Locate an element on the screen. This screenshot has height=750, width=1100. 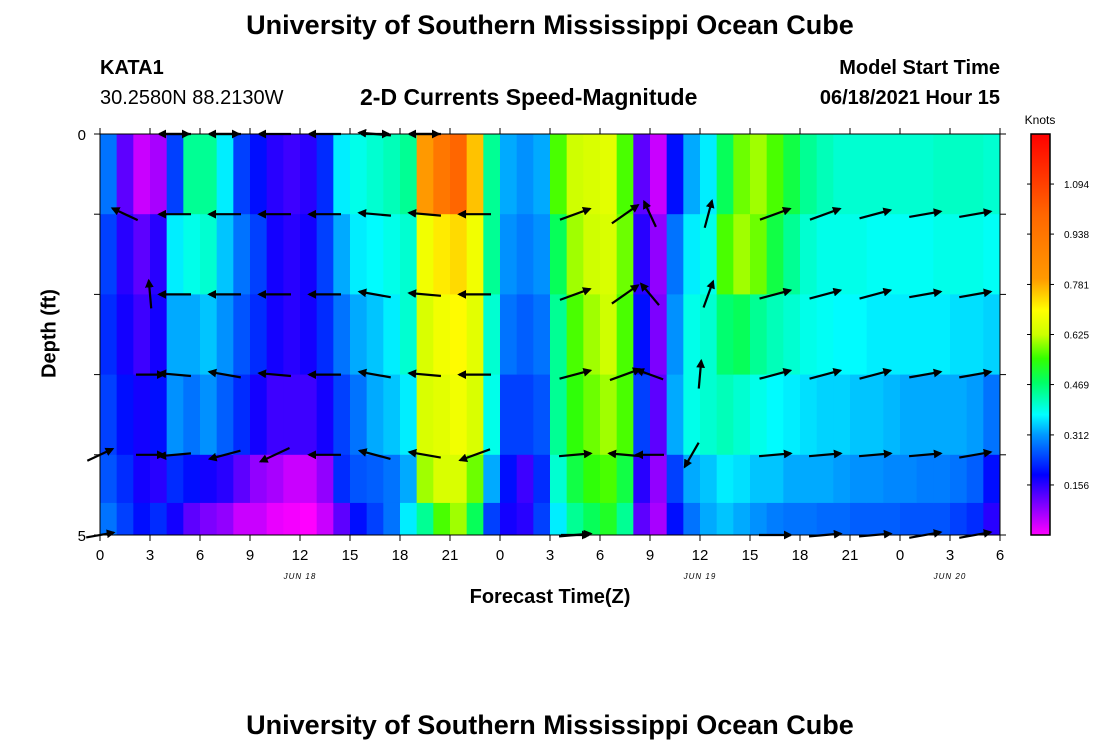
colorbar-tick-label: 0.156 is located at coordinates (1076, 486).